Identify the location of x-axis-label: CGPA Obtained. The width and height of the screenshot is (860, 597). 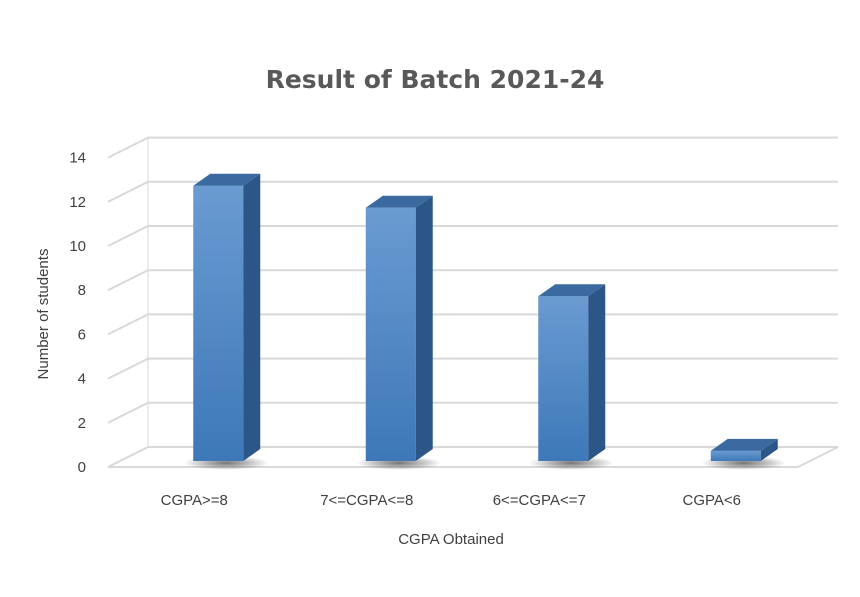
(451, 539).